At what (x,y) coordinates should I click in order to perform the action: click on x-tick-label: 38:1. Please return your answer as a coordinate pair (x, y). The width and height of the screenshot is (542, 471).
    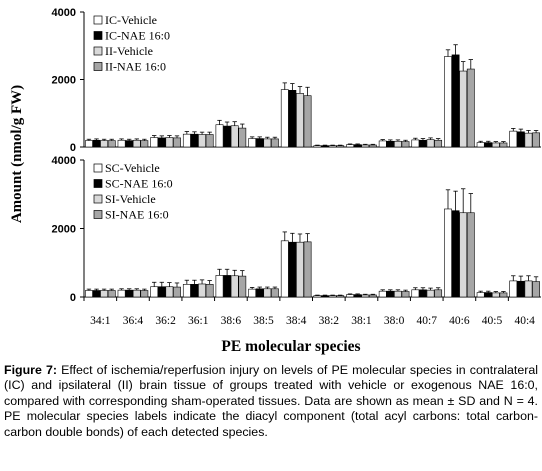
    Looking at the image, I should click on (361, 321).